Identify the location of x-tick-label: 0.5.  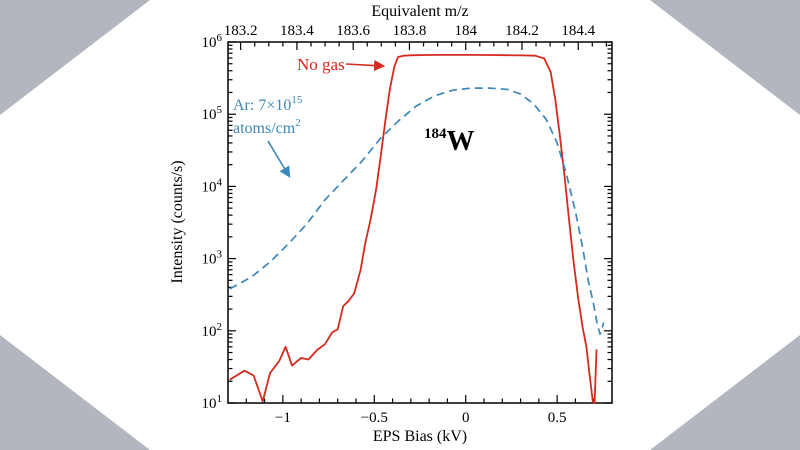
(557, 418).